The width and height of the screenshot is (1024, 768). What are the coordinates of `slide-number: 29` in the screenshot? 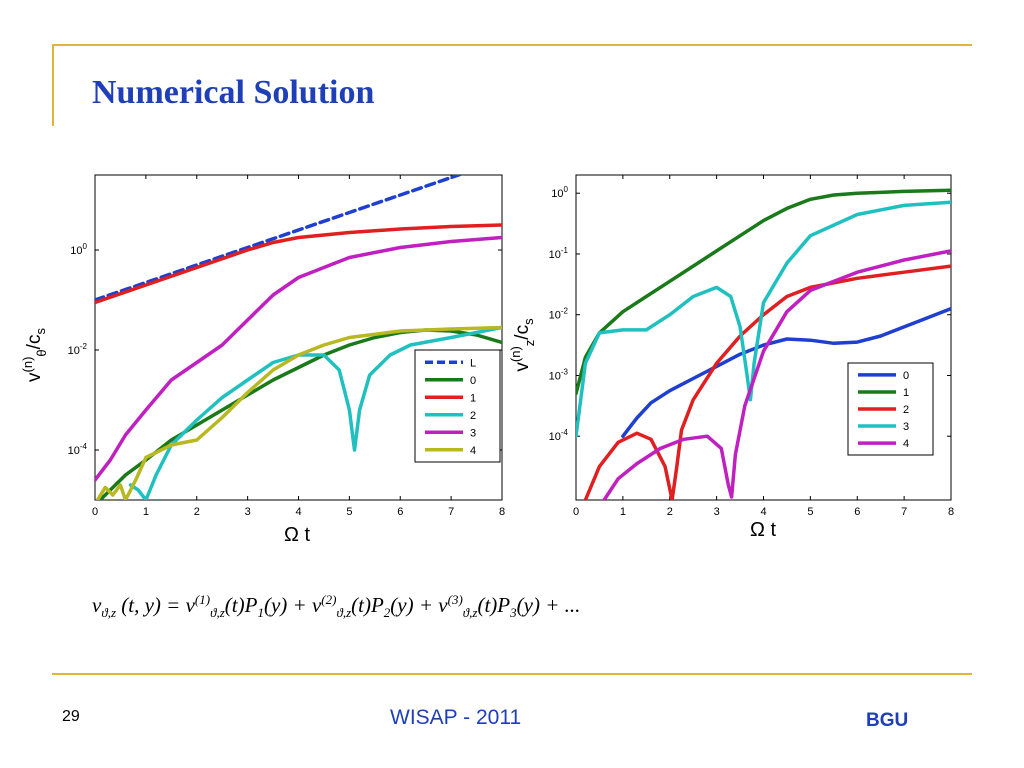 It's located at (71, 716).